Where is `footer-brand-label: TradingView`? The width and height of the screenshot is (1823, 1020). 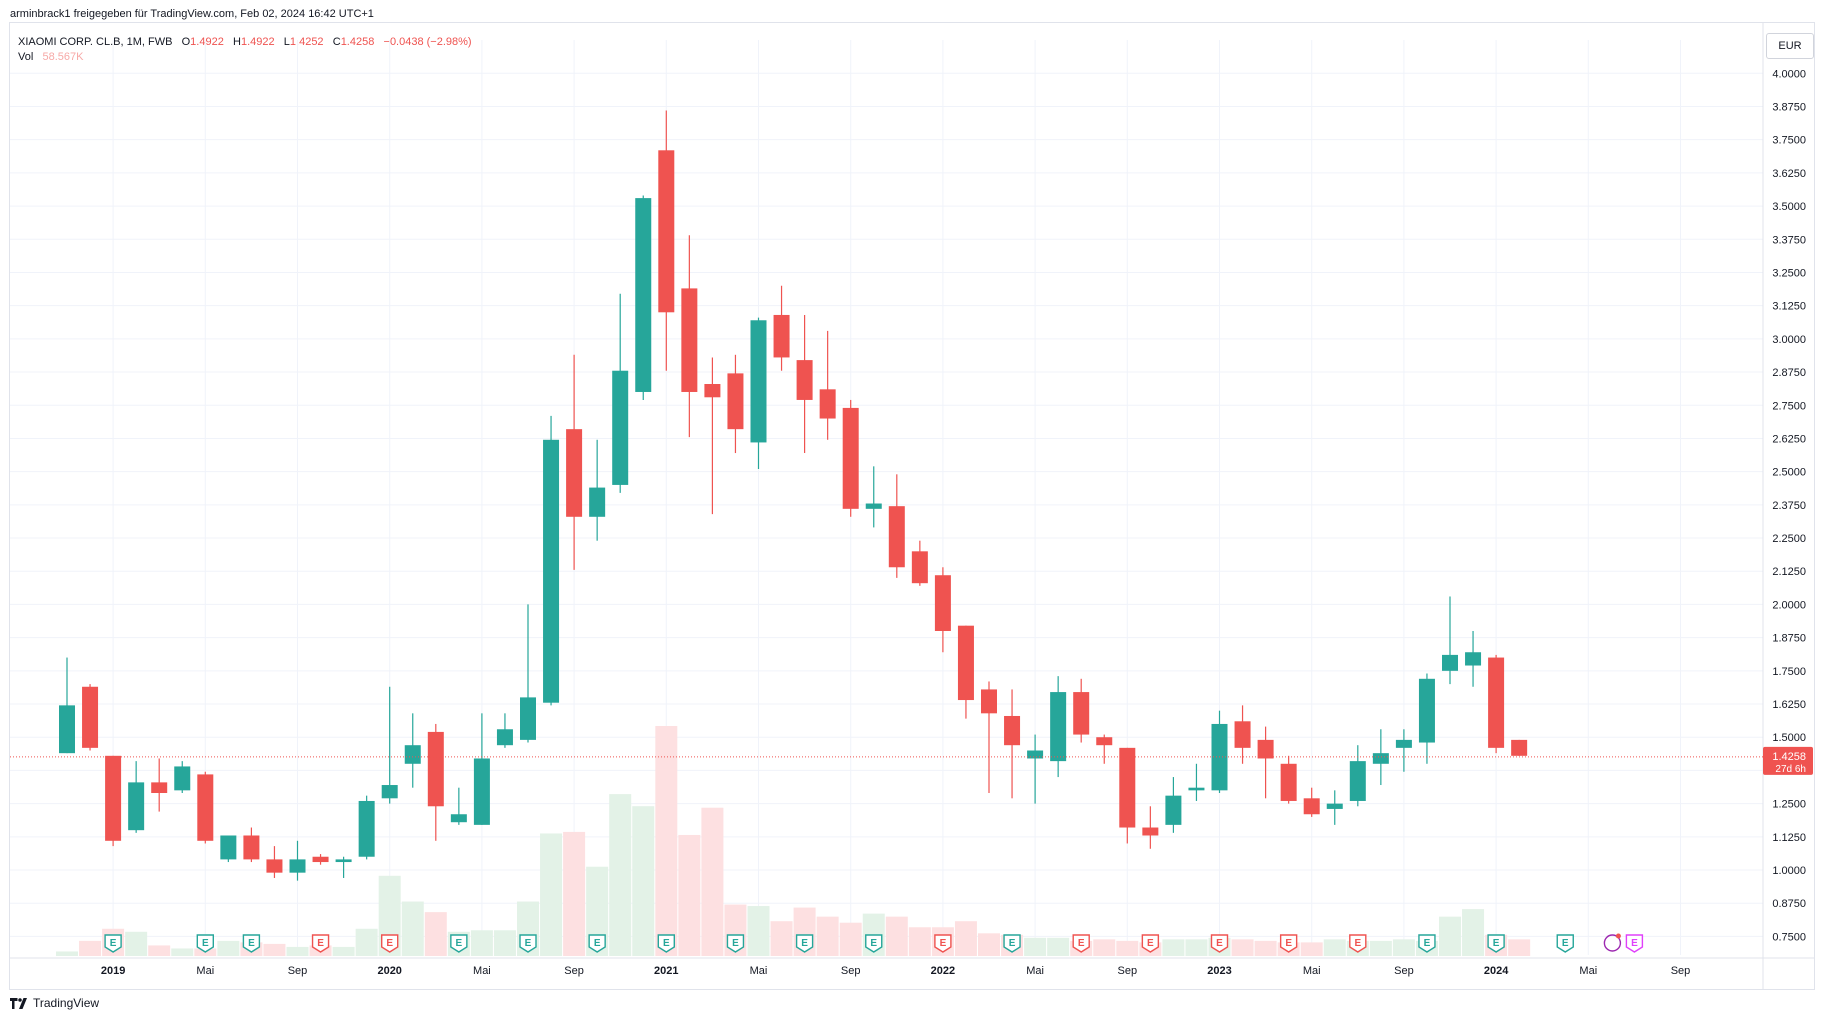
footer-brand-label: TradingView is located at coordinates (66, 1003).